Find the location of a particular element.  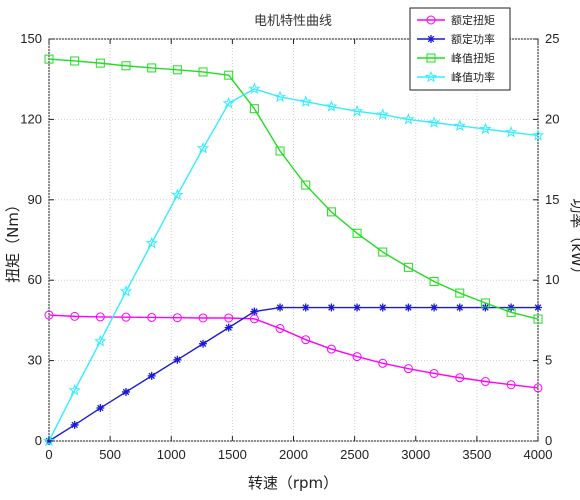

y-left-tick-label: 120 is located at coordinates (31, 118).